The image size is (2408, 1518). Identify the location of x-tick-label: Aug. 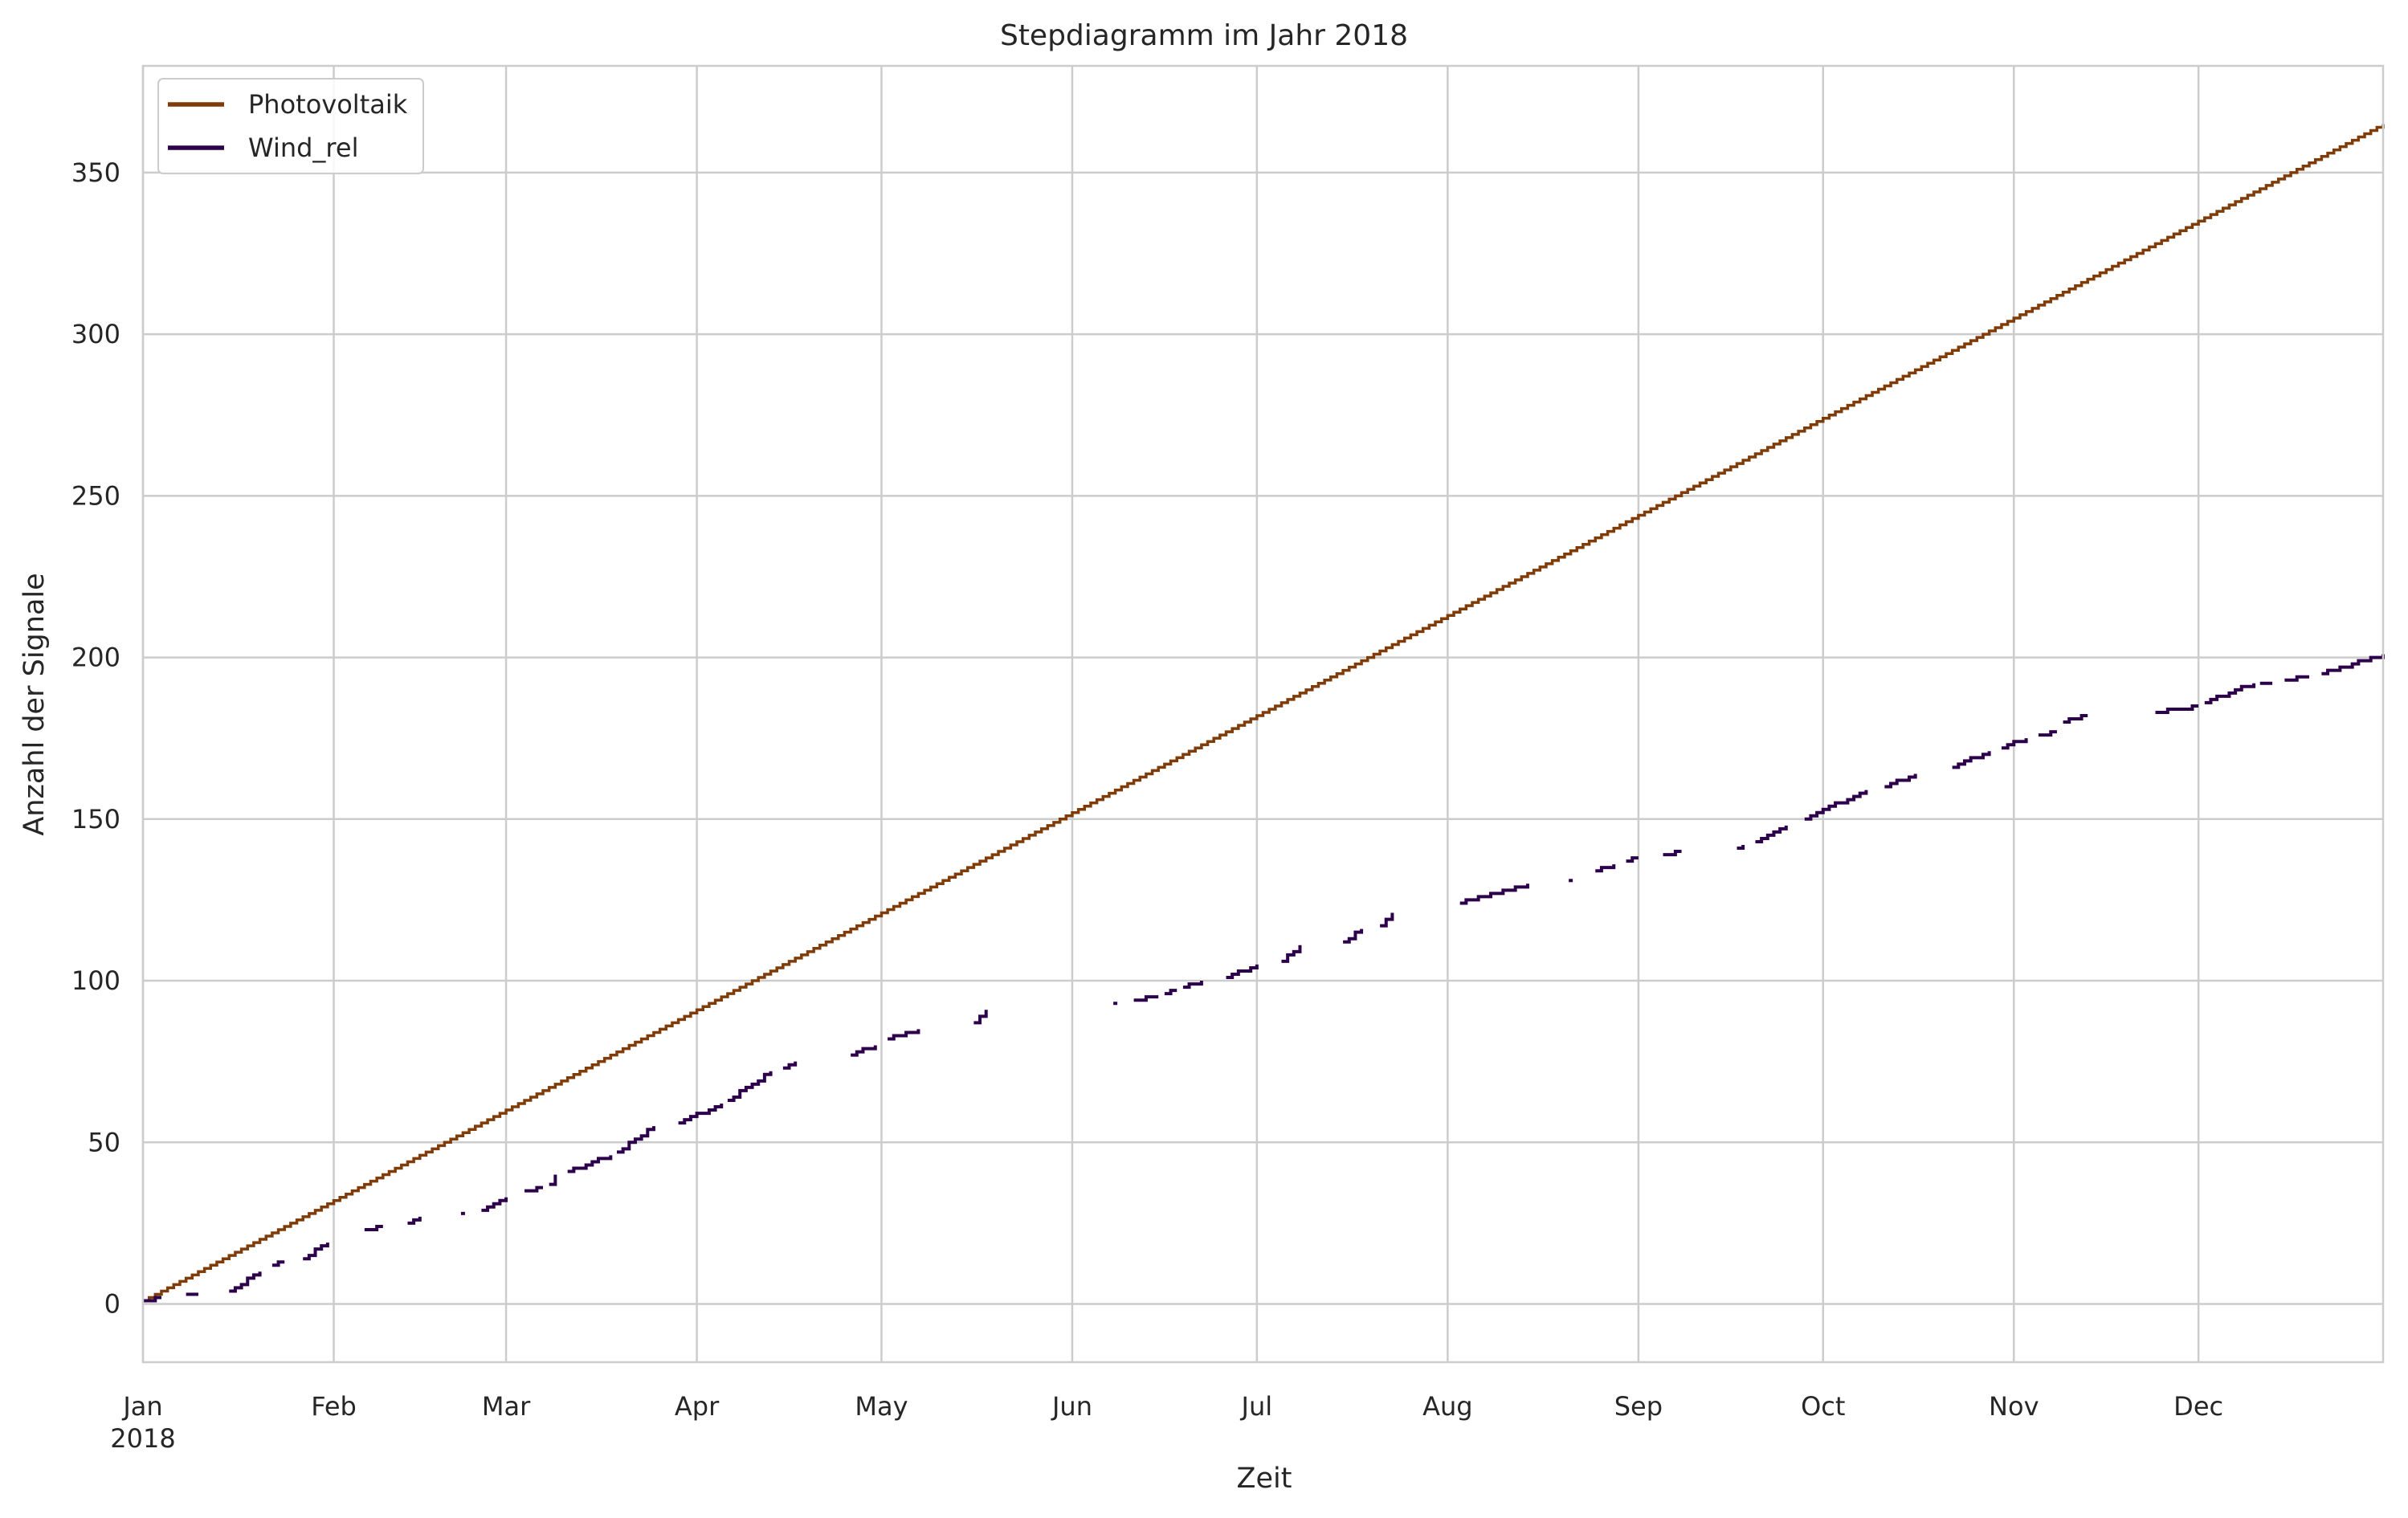
(1447, 1406).